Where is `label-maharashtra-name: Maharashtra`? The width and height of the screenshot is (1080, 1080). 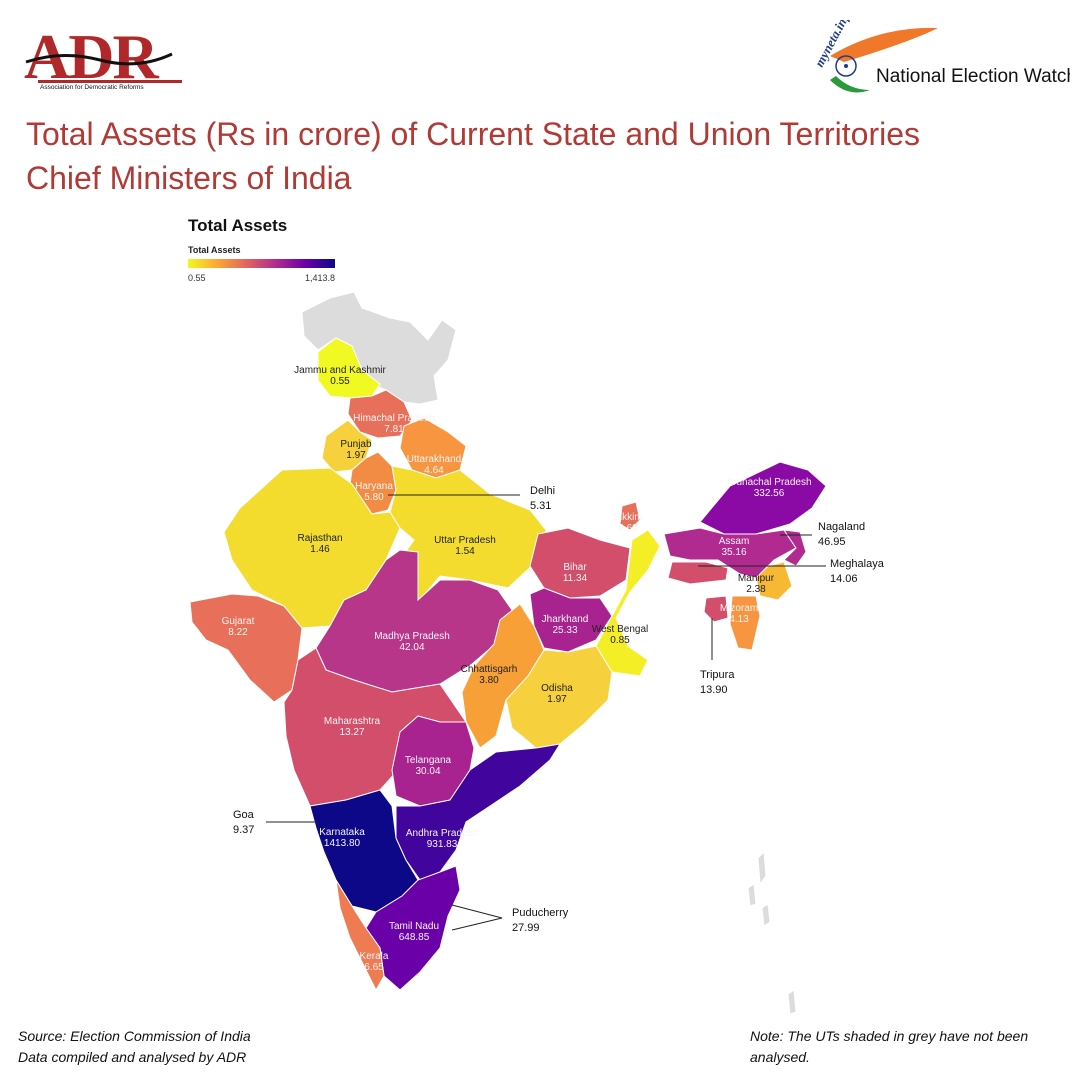
label-maharashtra-name: Maharashtra is located at coordinates (352, 721).